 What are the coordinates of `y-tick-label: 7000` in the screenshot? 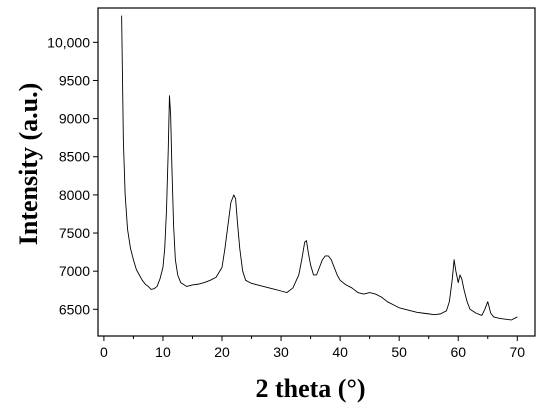 It's located at (74, 271).